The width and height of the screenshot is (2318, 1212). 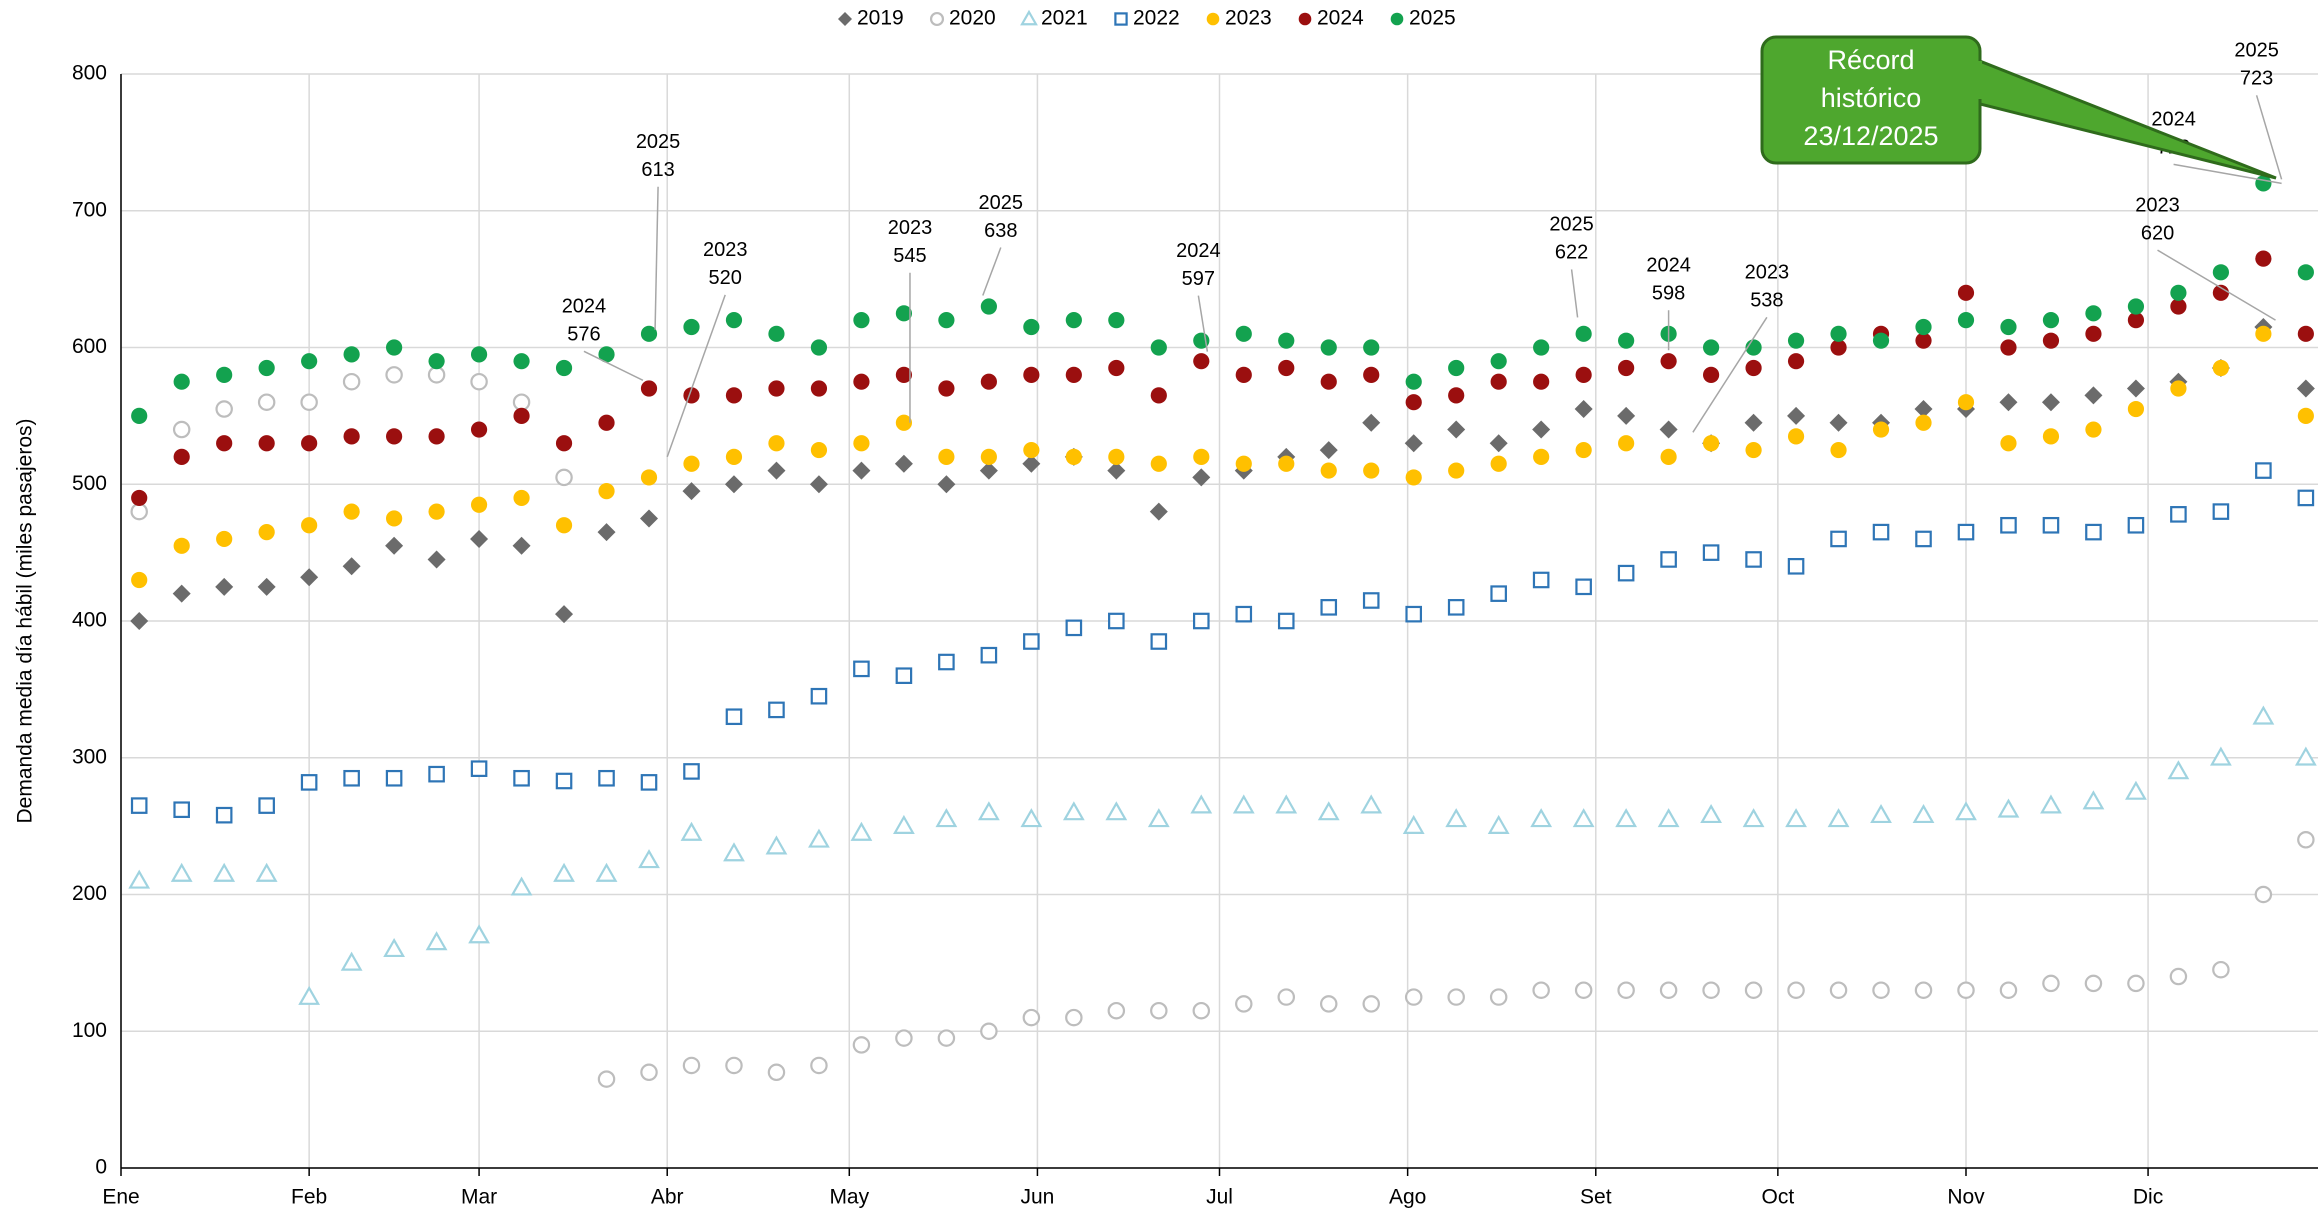 What do you see at coordinates (1239, 18) in the screenshot?
I see `legend-item: 2023` at bounding box center [1239, 18].